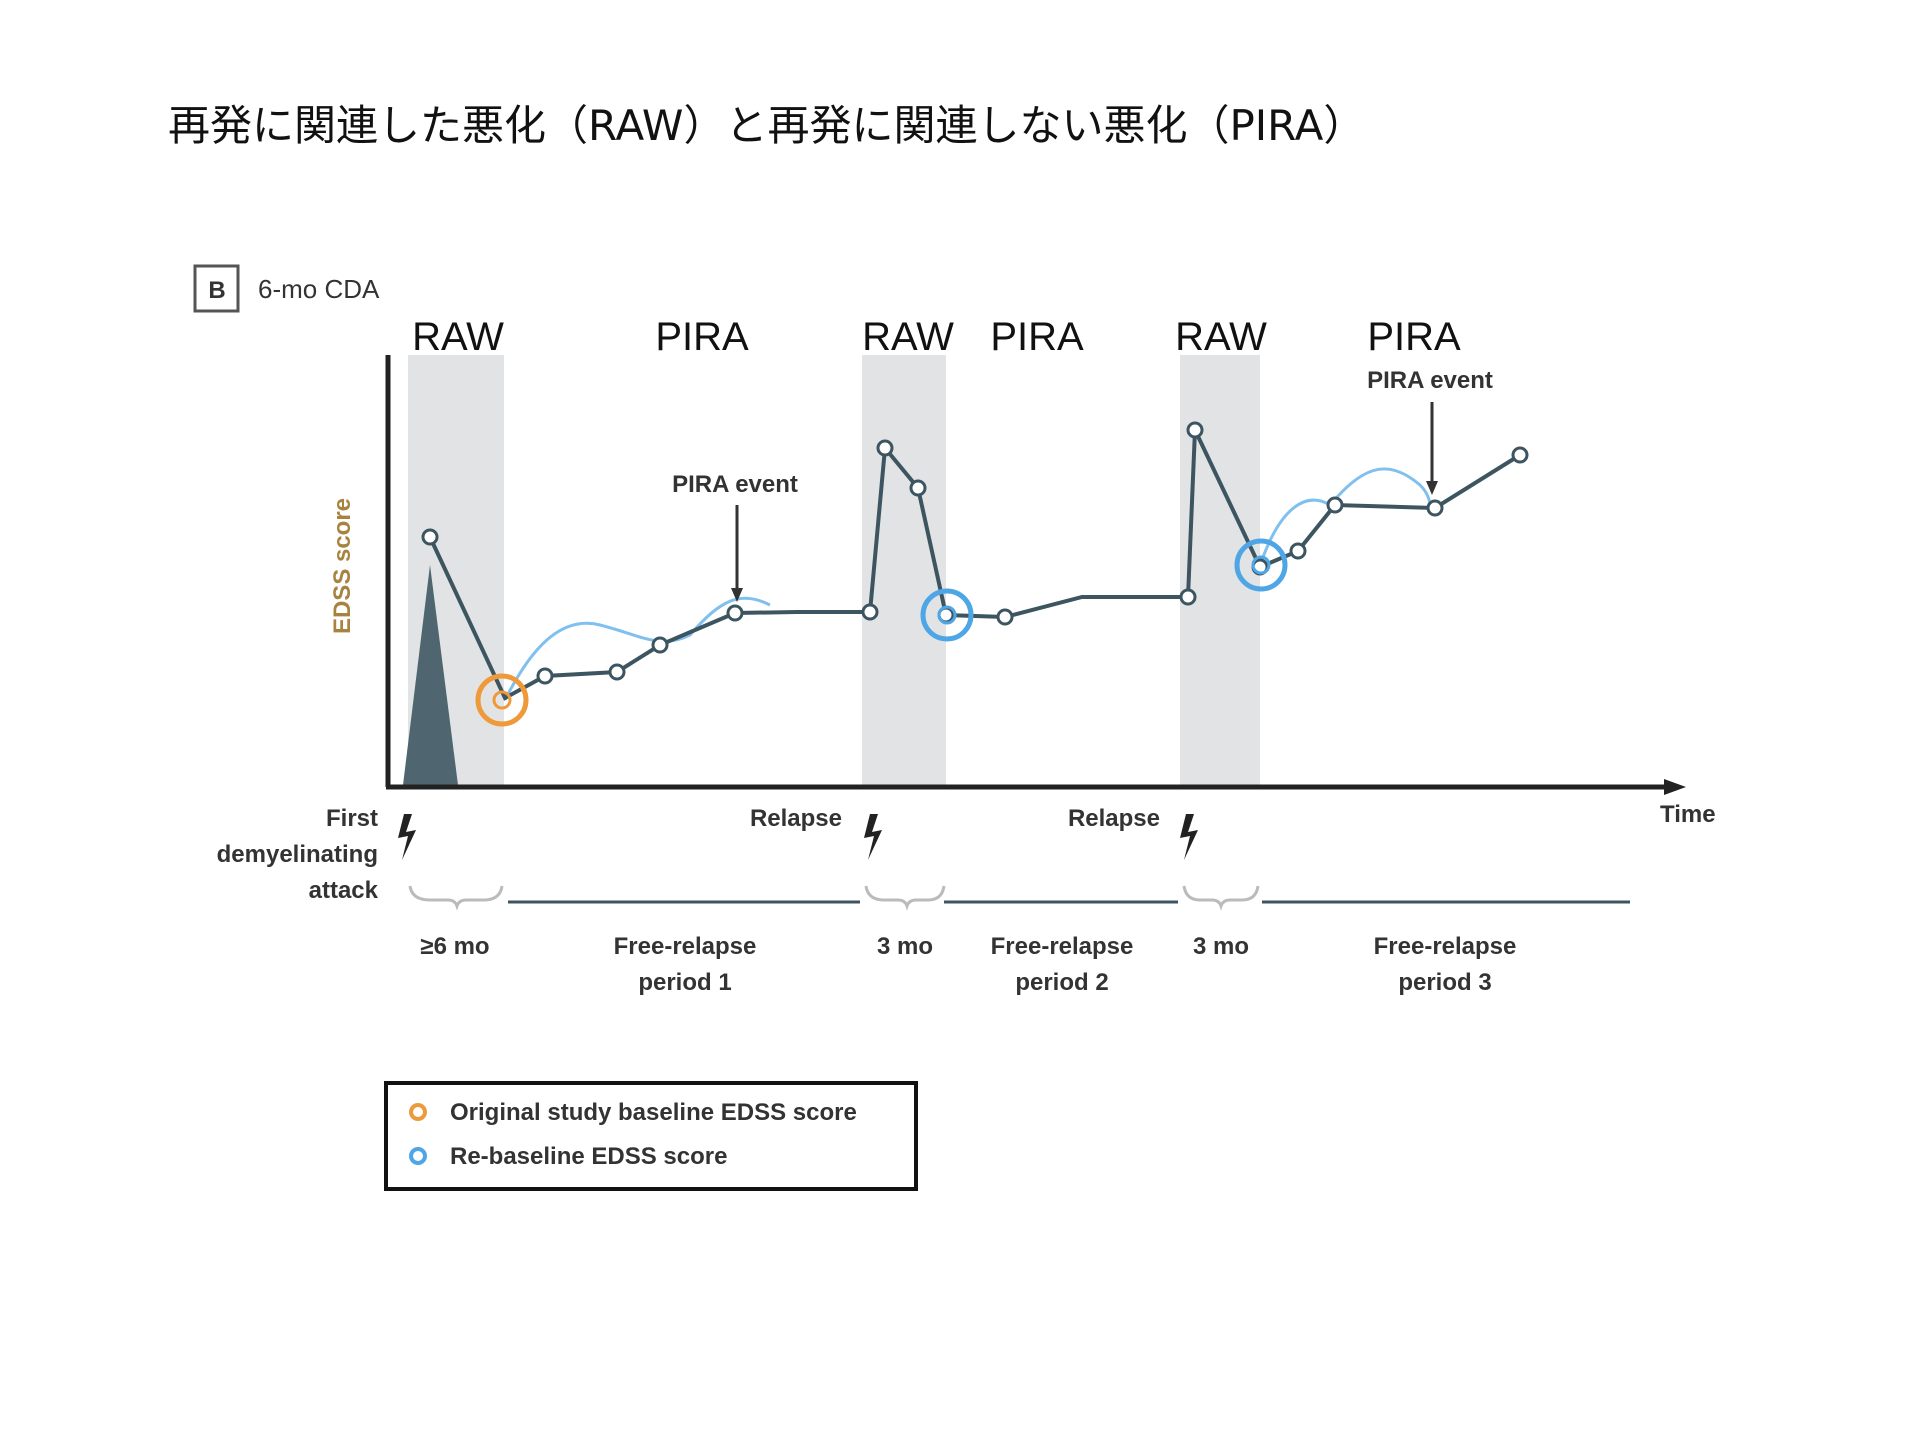  I want to click on pira-event-label-1: PIRA event, so click(735, 484).